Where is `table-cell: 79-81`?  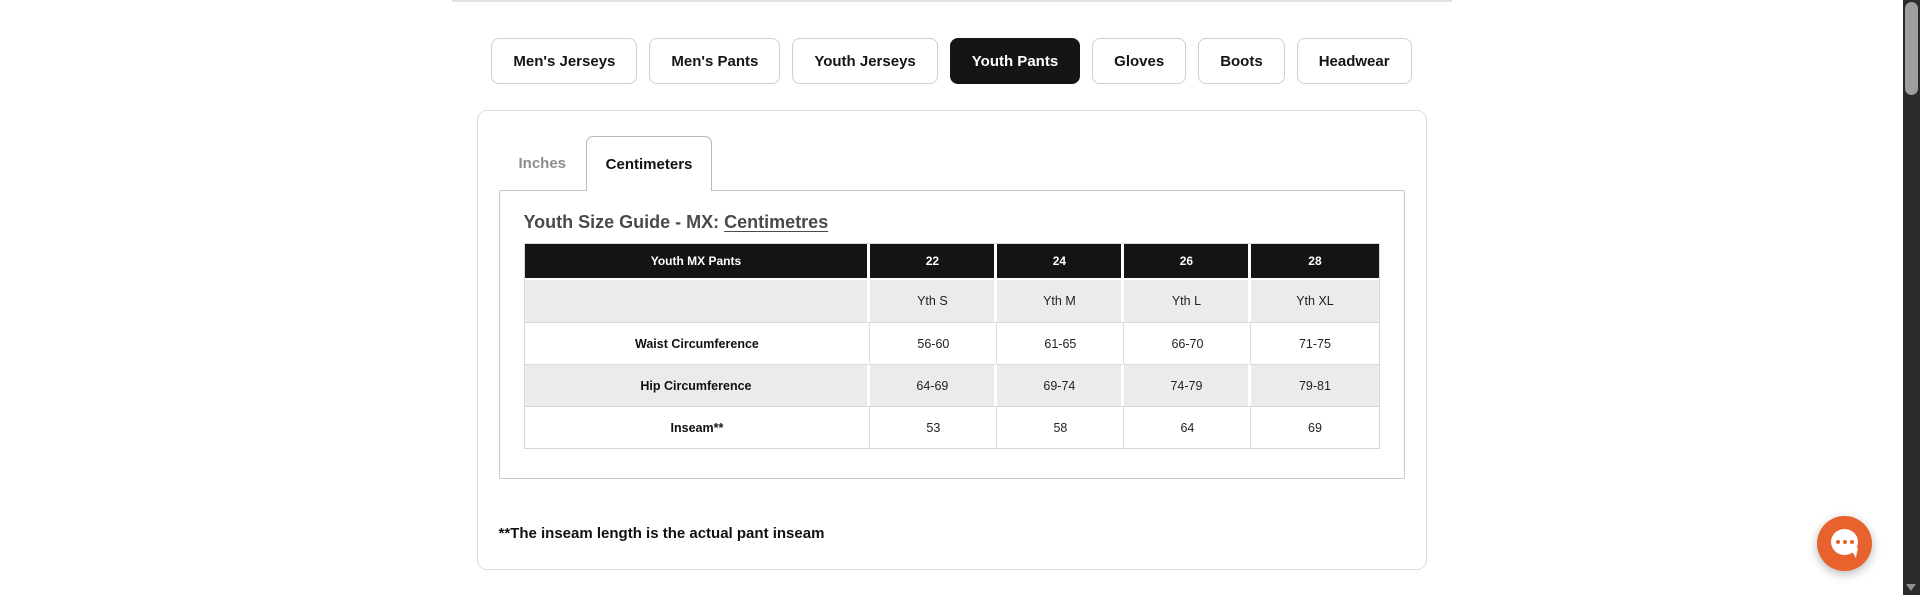 table-cell: 79-81 is located at coordinates (1315, 385).